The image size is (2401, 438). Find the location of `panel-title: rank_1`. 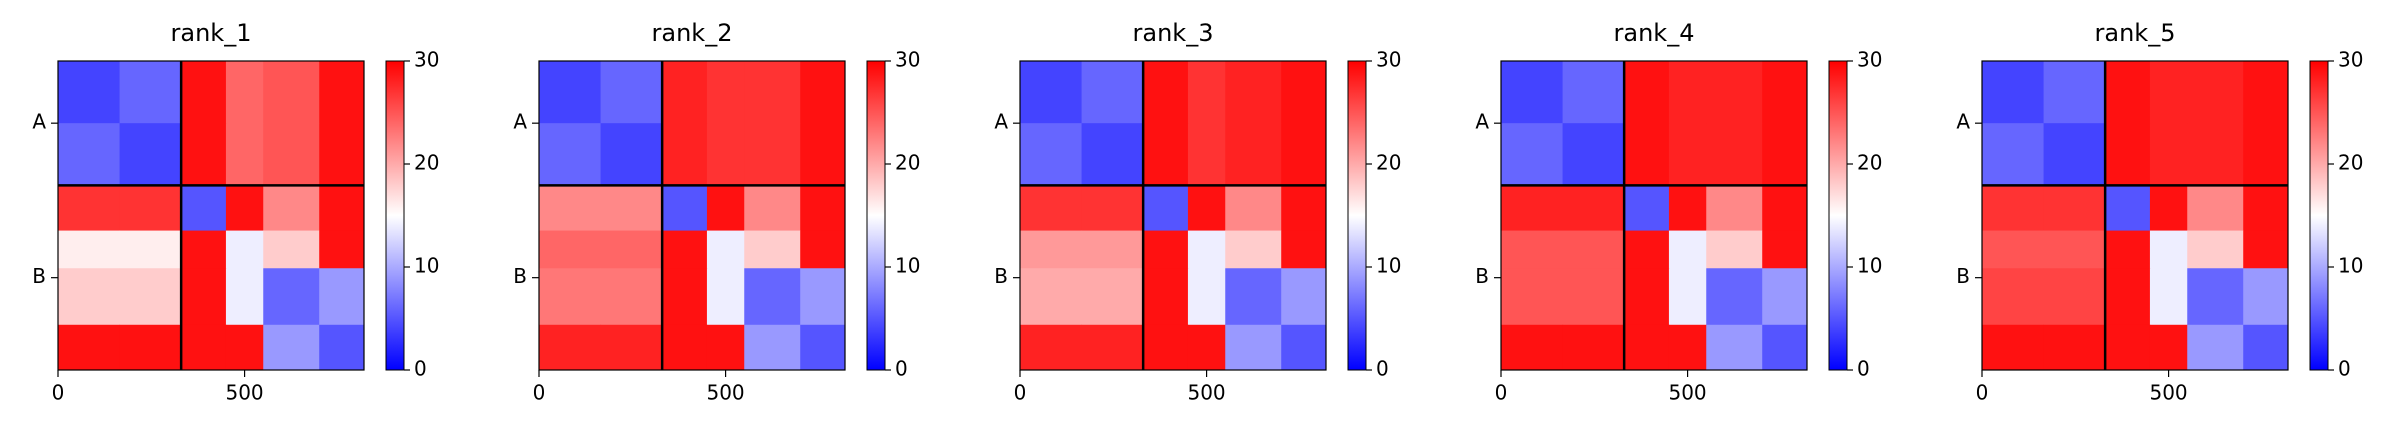

panel-title: rank_1 is located at coordinates (211, 33).